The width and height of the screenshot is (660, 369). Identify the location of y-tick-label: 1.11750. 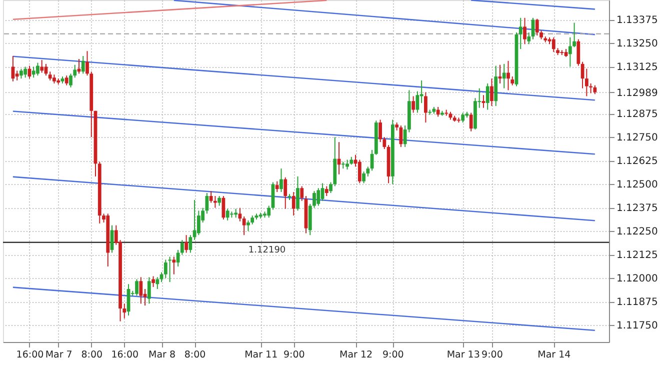
(637, 326).